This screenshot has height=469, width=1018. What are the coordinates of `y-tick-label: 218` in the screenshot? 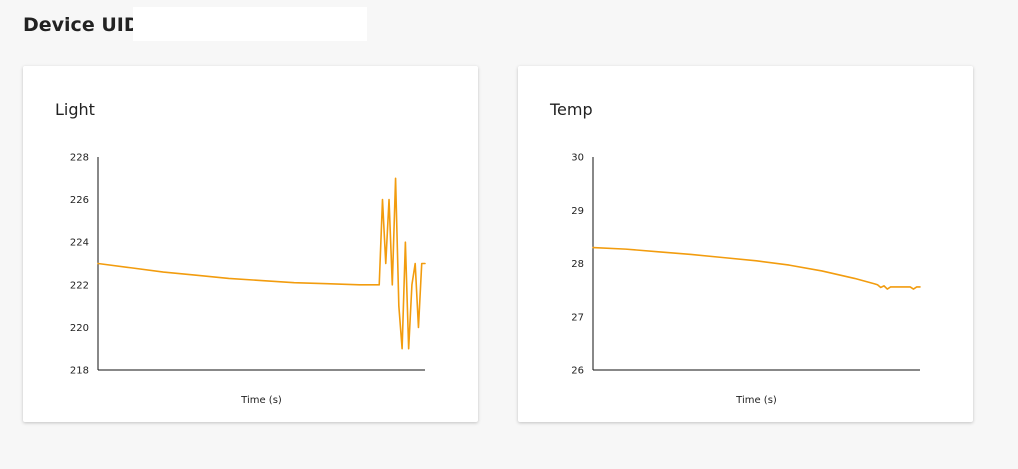 It's located at (79, 371).